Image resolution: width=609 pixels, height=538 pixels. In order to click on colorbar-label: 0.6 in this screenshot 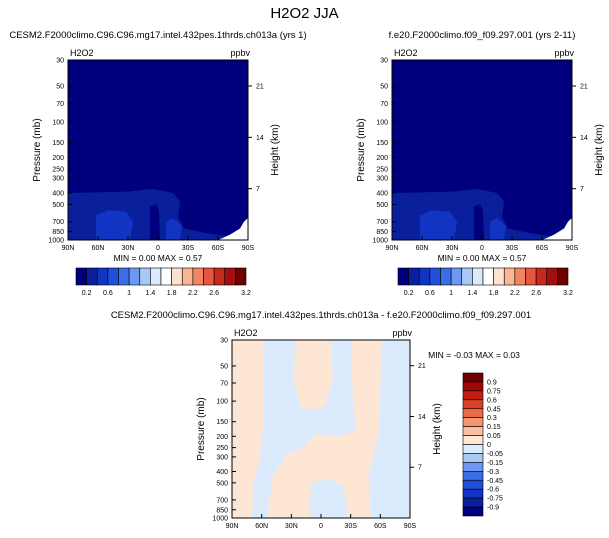, I will do `click(492, 400)`.